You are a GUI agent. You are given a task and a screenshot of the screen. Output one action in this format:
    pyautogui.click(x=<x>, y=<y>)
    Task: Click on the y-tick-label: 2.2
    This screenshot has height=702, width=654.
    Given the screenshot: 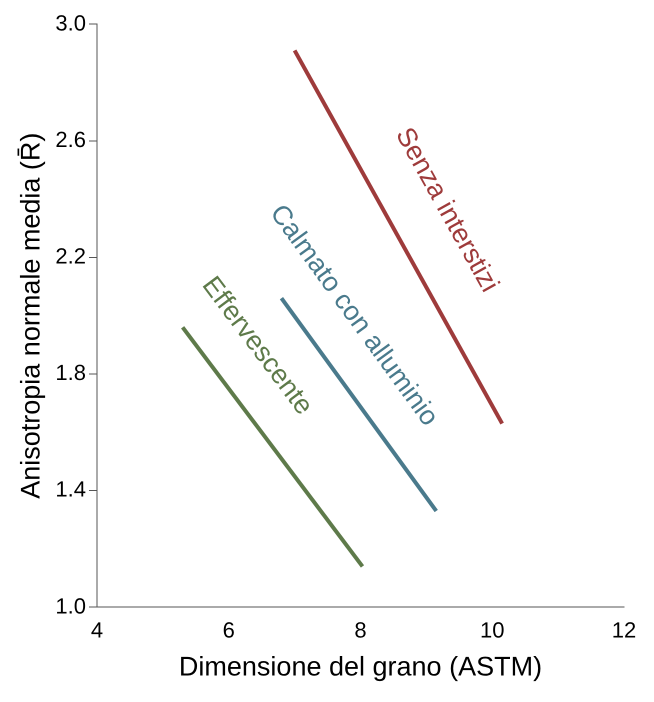 What is the action you would take?
    pyautogui.click(x=70, y=255)
    